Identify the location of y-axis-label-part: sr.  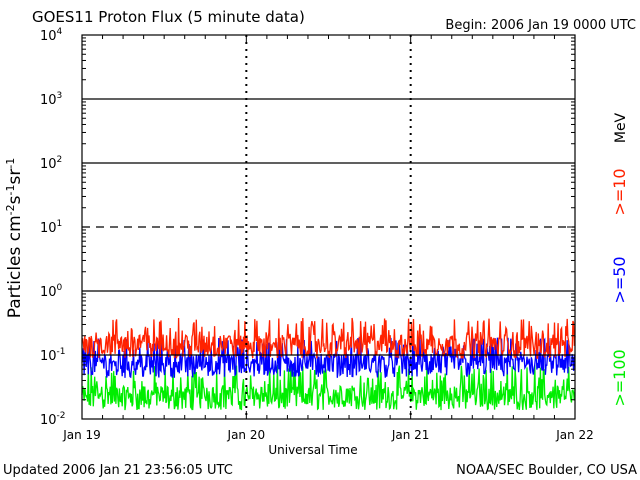
(15, 177).